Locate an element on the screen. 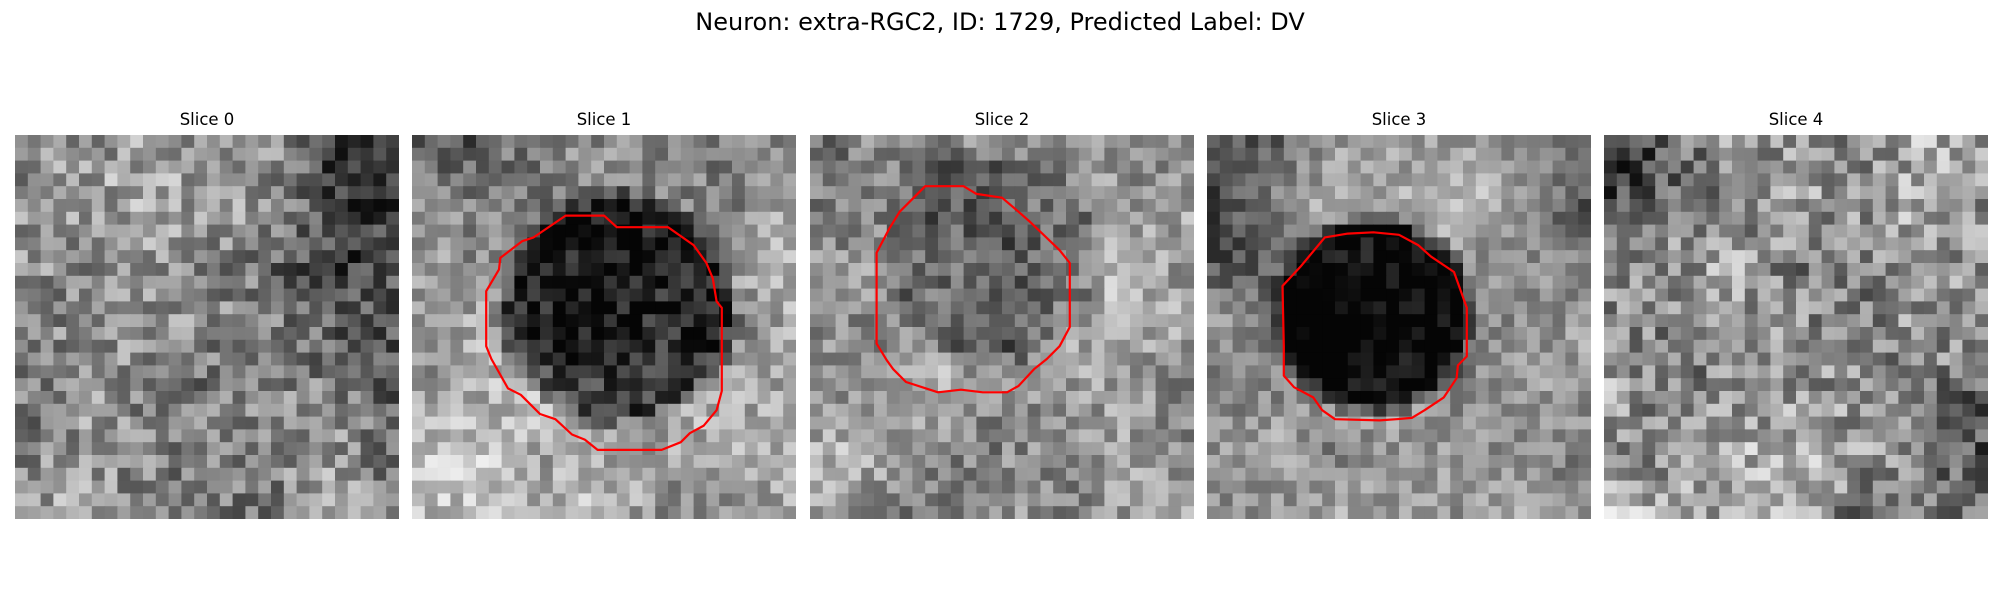  slice-2-image is located at coordinates (1002, 327).